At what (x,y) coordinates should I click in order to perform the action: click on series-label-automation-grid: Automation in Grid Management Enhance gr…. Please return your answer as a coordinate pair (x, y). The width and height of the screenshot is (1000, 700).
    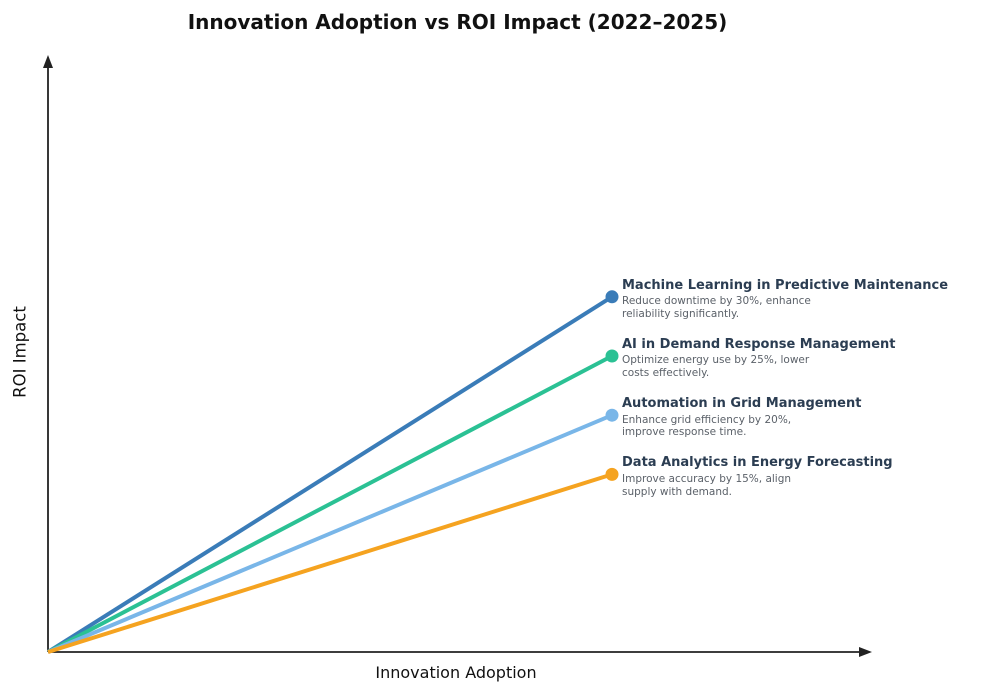
    Looking at the image, I should click on (806, 417).